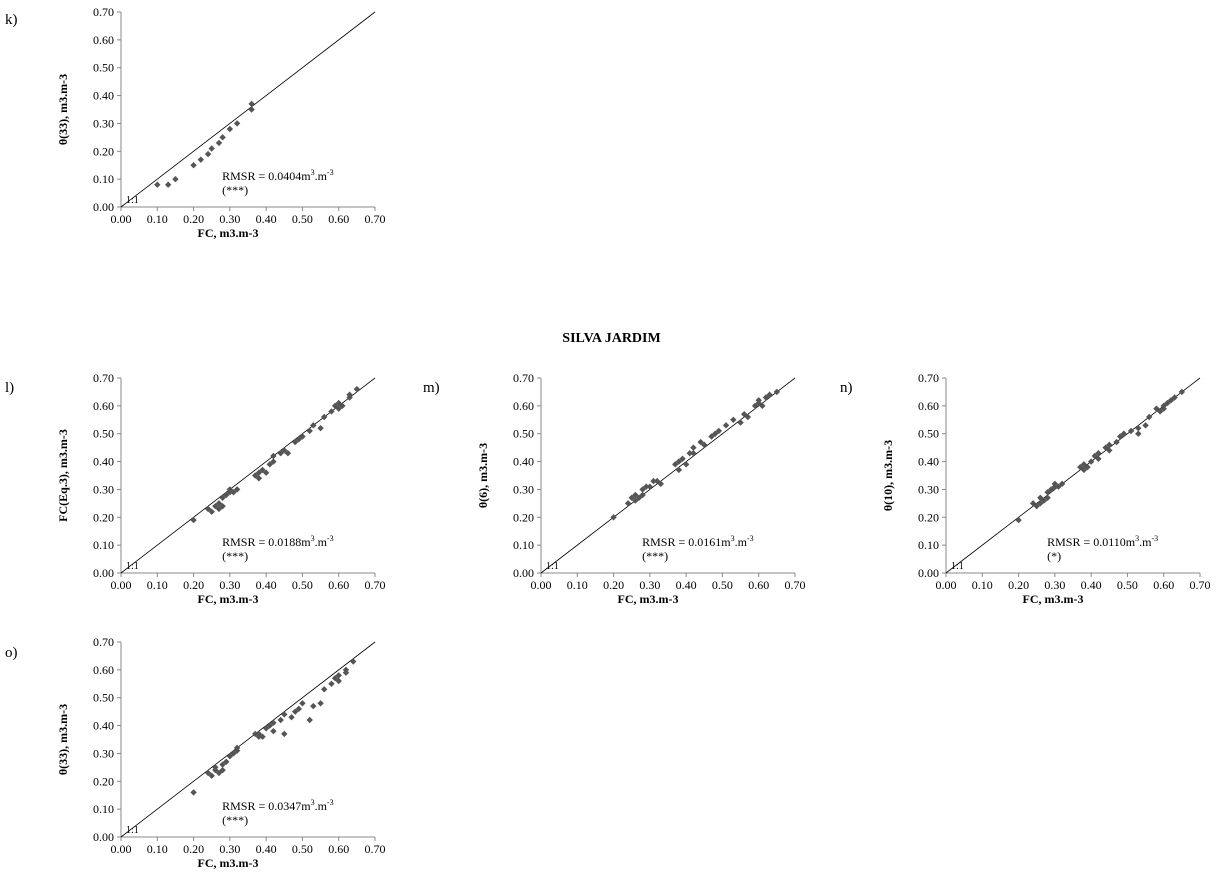 This screenshot has height=877, width=1223. What do you see at coordinates (63, 109) in the screenshot?
I see `y-axis-title: θ(33), m3.m-3` at bounding box center [63, 109].